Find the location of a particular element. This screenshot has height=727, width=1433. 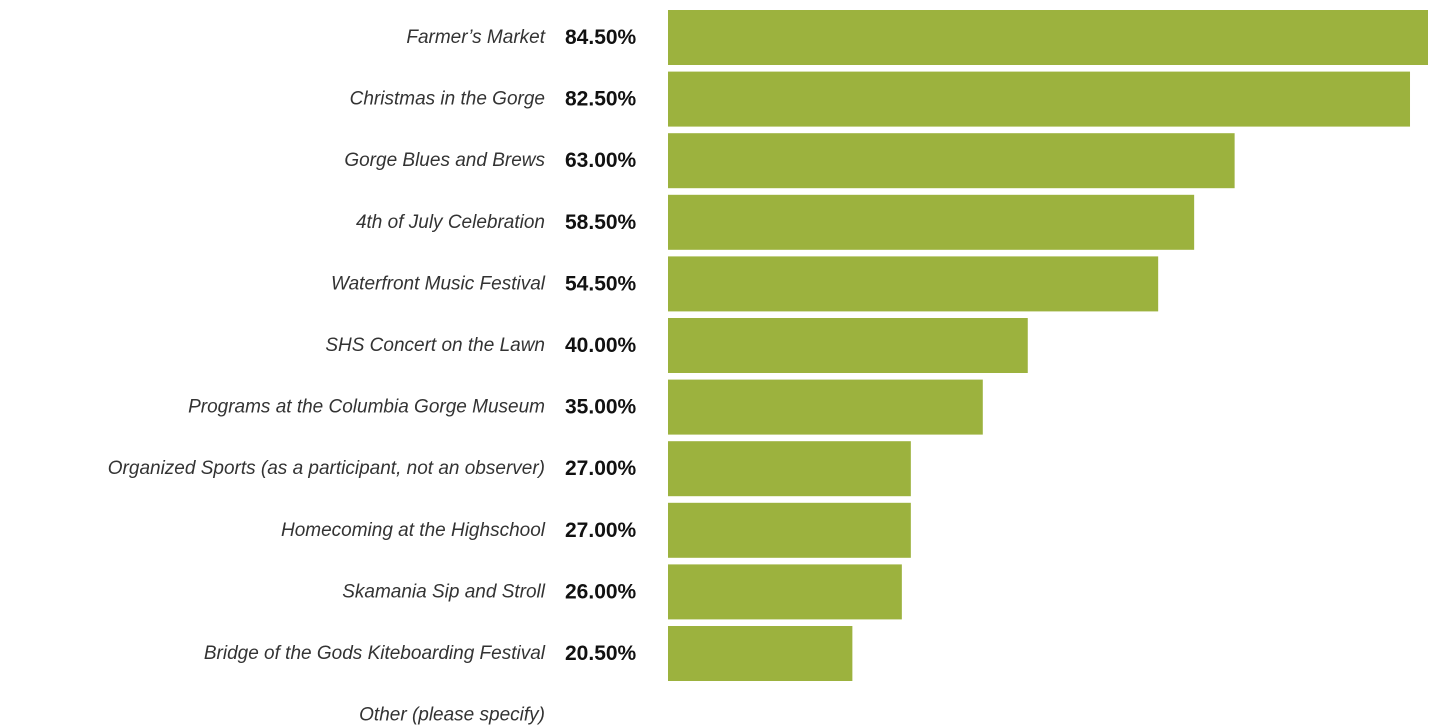

value-label: 82.50% is located at coordinates (601, 99).